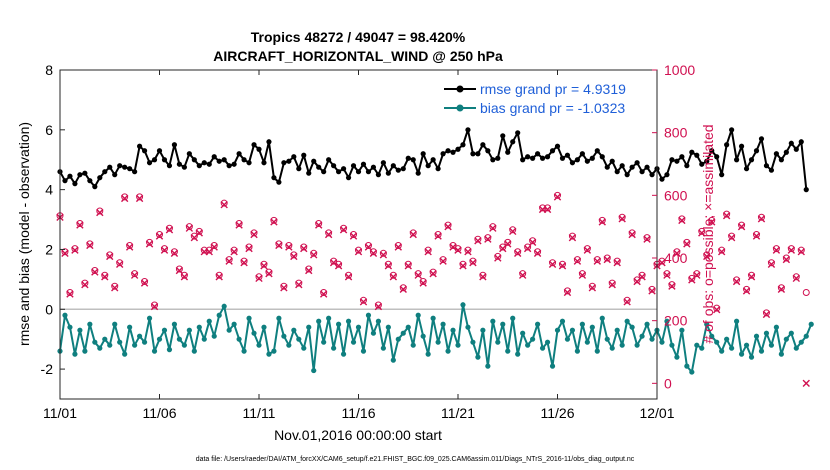 This screenshot has width=830, height=470. What do you see at coordinates (553, 89) in the screenshot?
I see `legend-rmse-label: rmse grand pr = 4.9319` at bounding box center [553, 89].